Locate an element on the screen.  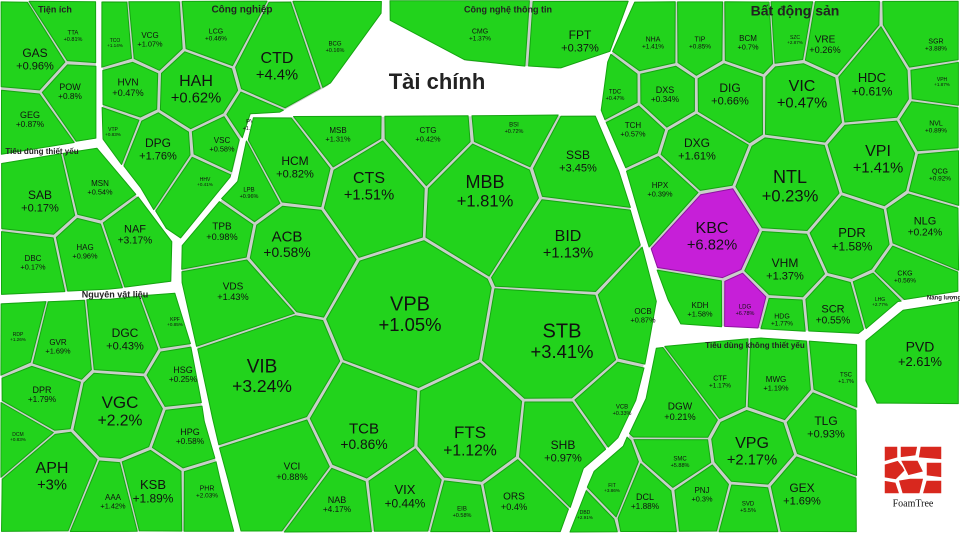
sector-label: Tiêu dùng không thiết yếu is located at coordinates (755, 345).